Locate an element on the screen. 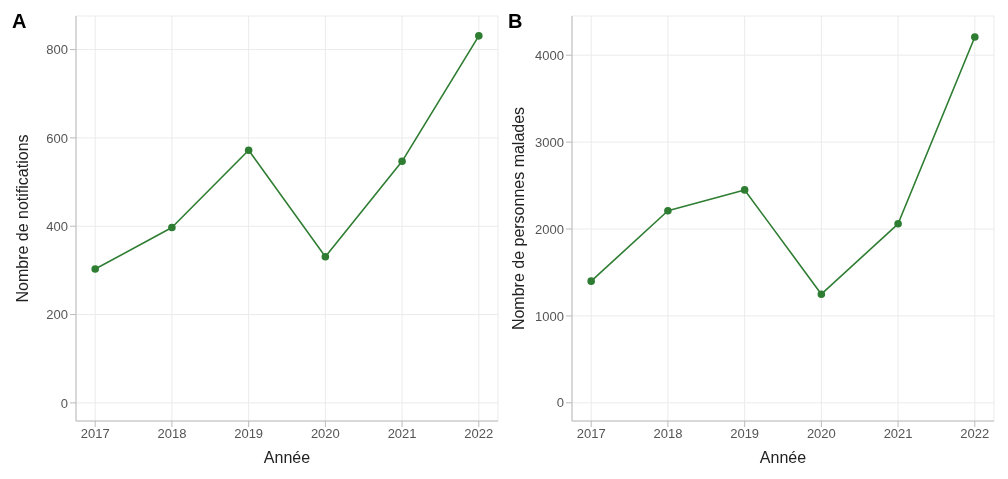  y-tick-label: 3000 is located at coordinates (549, 142).